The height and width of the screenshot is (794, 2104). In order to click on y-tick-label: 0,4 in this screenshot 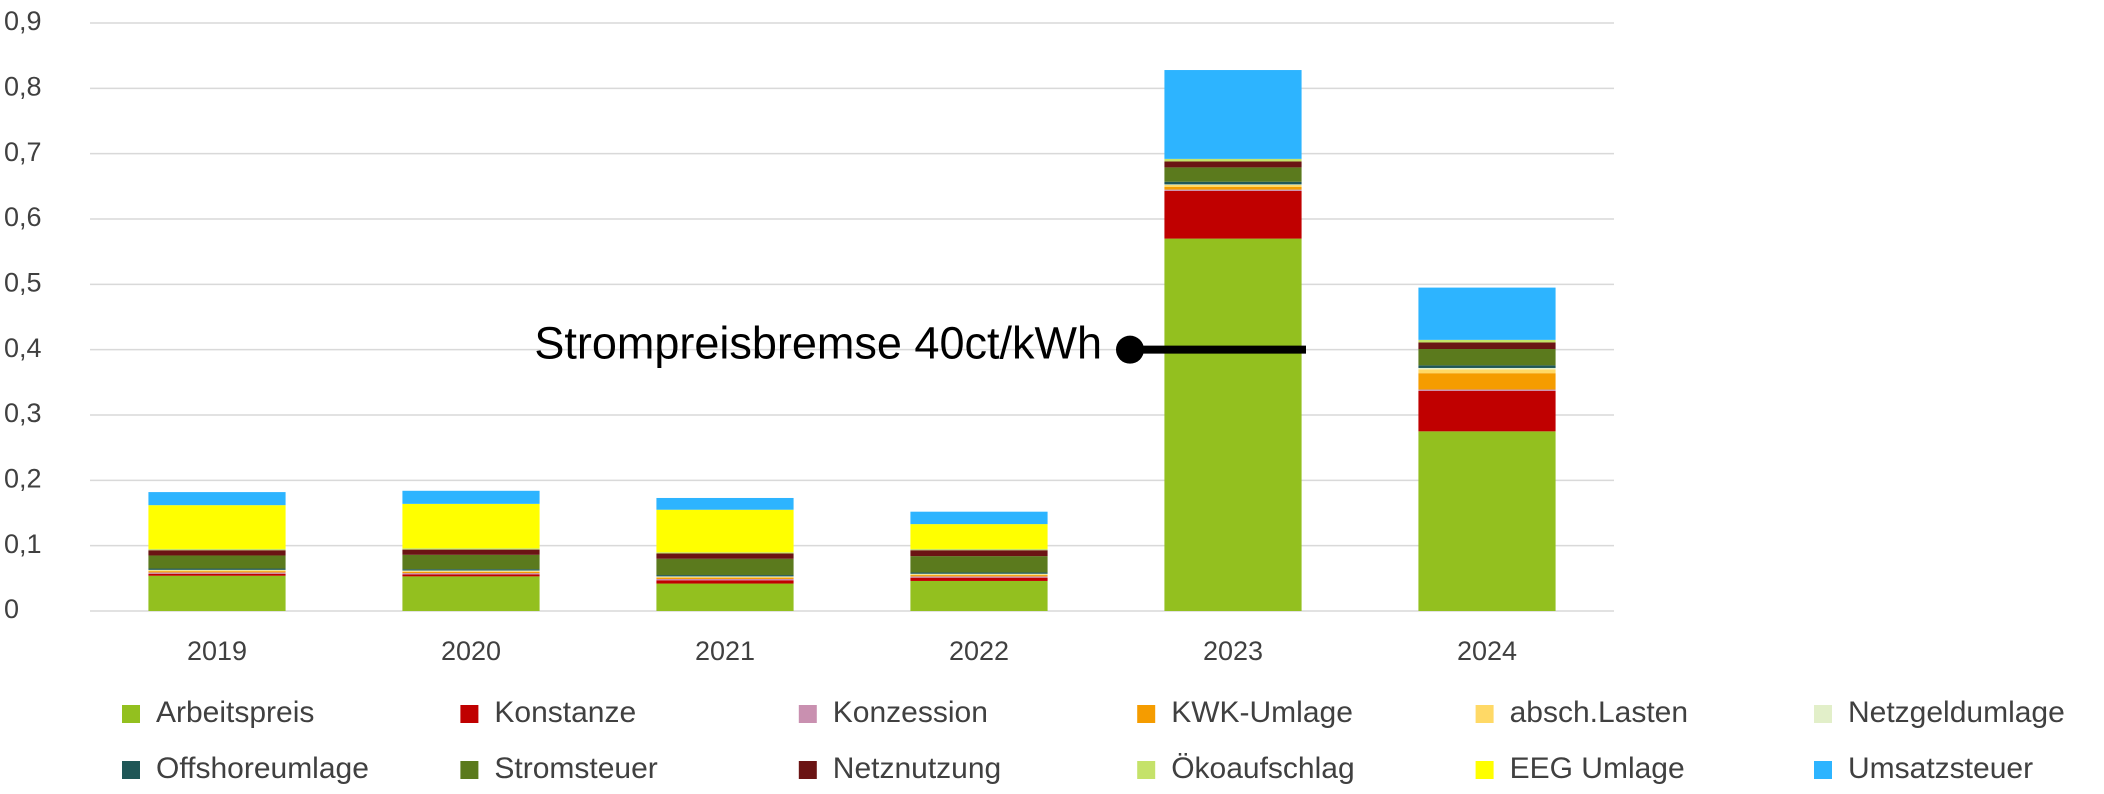, I will do `click(23, 348)`.